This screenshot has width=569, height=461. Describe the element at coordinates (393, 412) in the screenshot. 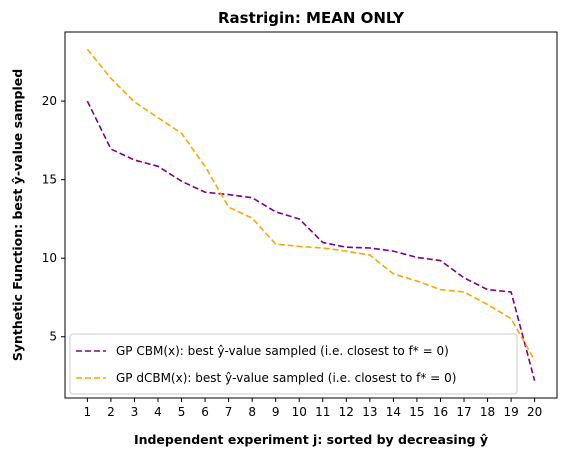

I see `x-tick-label: 14` at that location.